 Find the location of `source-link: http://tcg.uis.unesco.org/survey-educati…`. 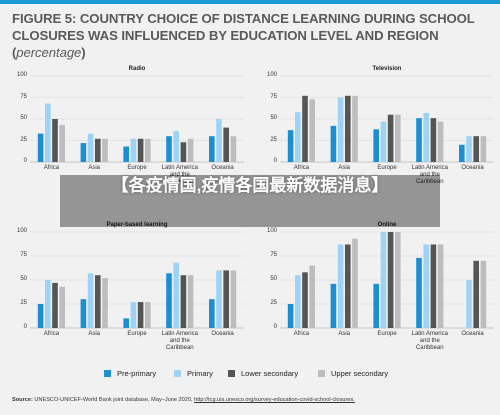

source-link: http://tcg.uis.unesco.org/survey-educati… is located at coordinates (274, 400).